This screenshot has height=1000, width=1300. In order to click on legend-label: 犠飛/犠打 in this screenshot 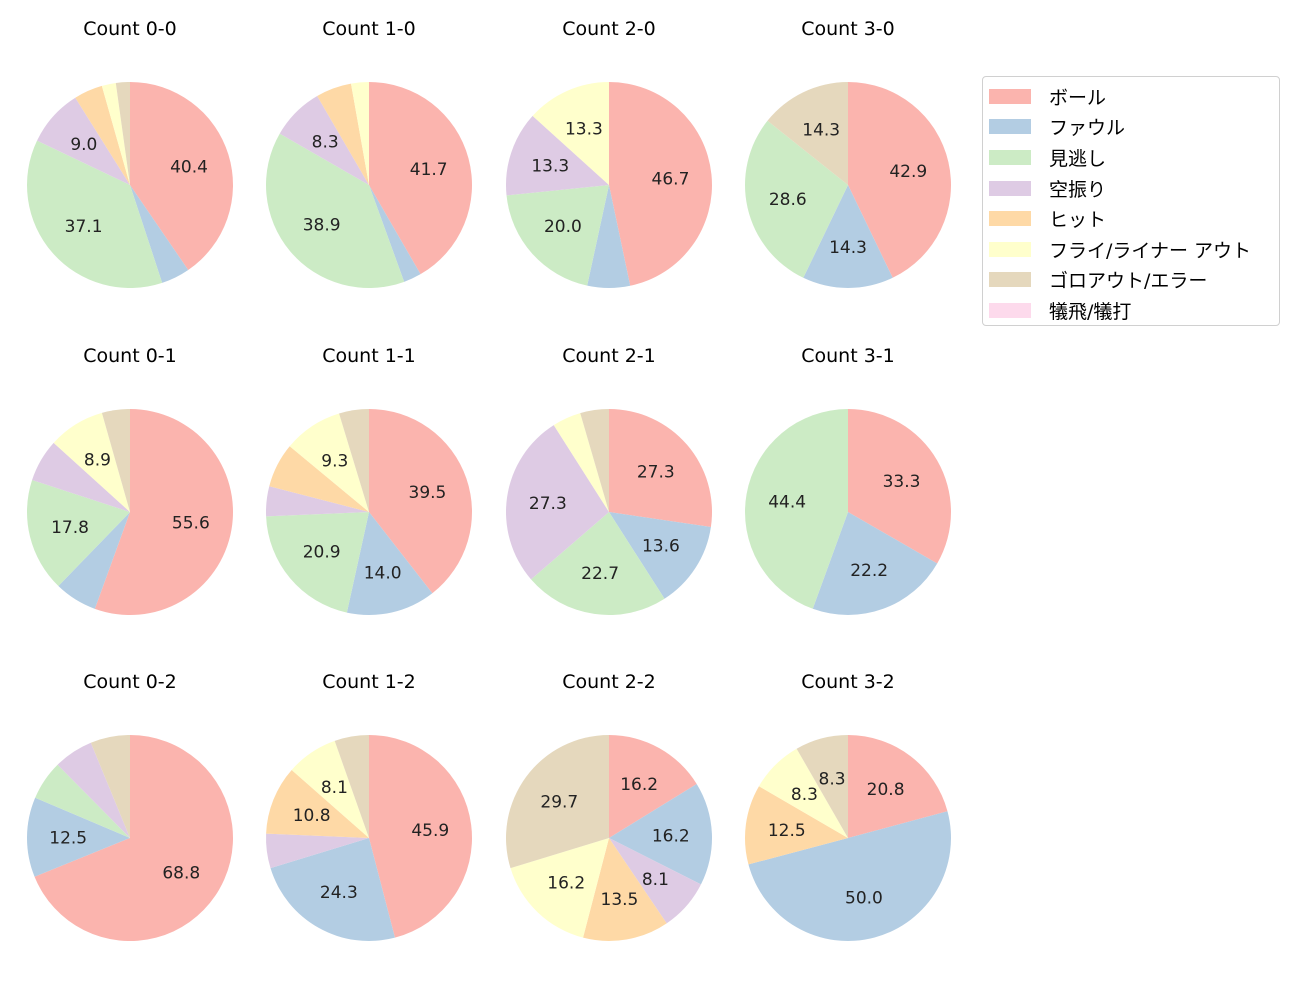, I will do `click(1090, 311)`.